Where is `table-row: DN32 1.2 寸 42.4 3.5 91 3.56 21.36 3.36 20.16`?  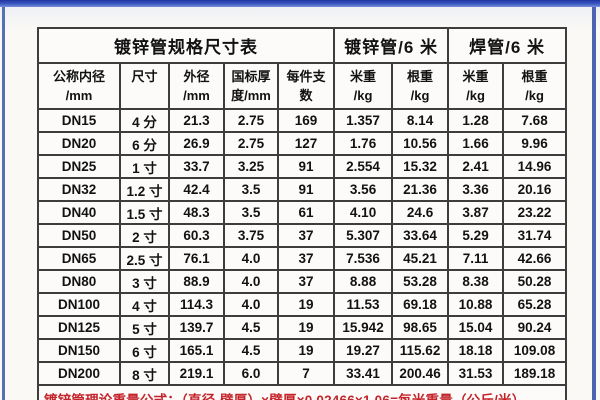 table-row: DN32 1.2 寸 42.4 3.5 91 3.56 21.36 3.36 20.16 is located at coordinates (302, 189).